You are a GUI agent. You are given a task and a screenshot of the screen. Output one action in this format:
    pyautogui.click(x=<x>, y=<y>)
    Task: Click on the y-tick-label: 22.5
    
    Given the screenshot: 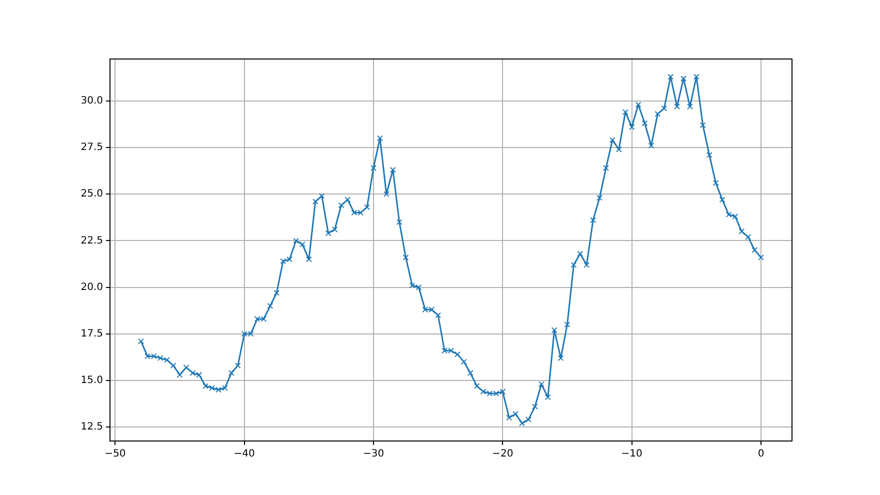 What is the action you would take?
    pyautogui.click(x=91, y=240)
    